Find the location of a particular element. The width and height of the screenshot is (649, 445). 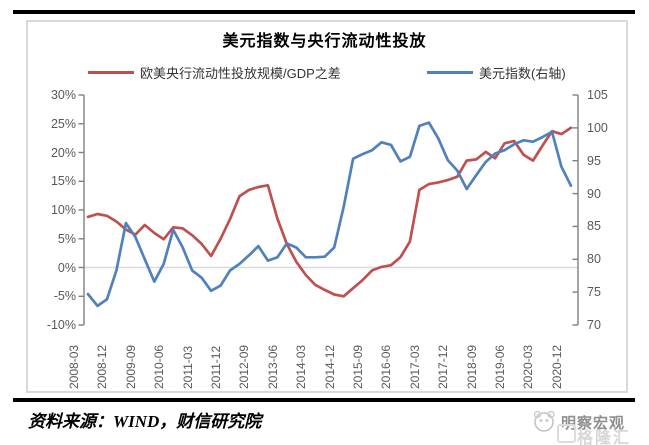

y-axis-tick-label: 85 is located at coordinates (594, 226).